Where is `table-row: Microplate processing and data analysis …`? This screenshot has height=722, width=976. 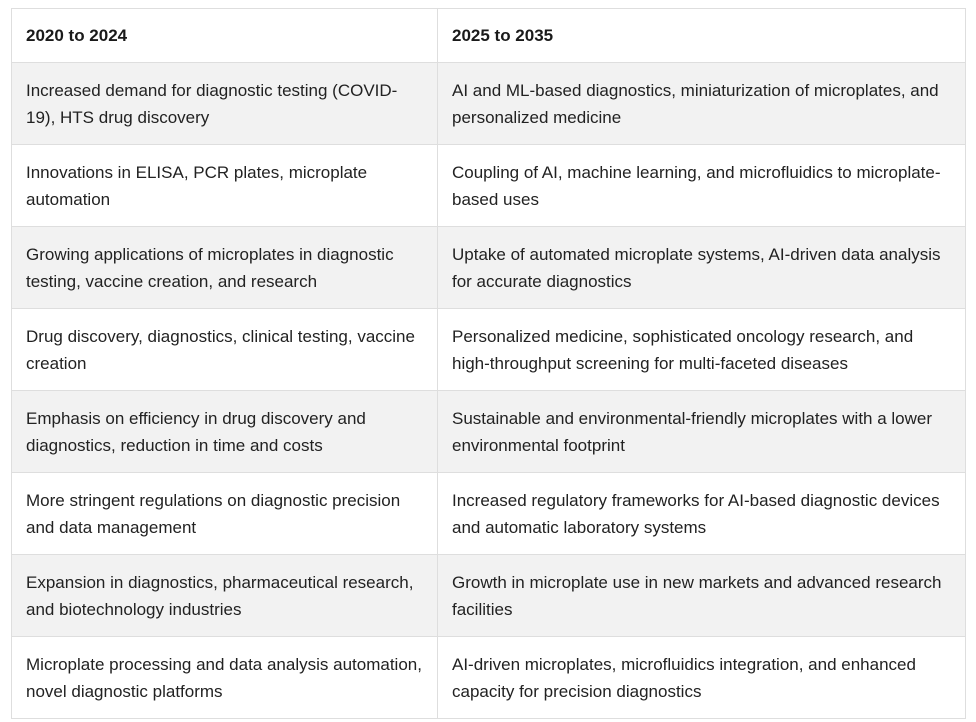
table-row: Microplate processing and data analysis … is located at coordinates (488, 677).